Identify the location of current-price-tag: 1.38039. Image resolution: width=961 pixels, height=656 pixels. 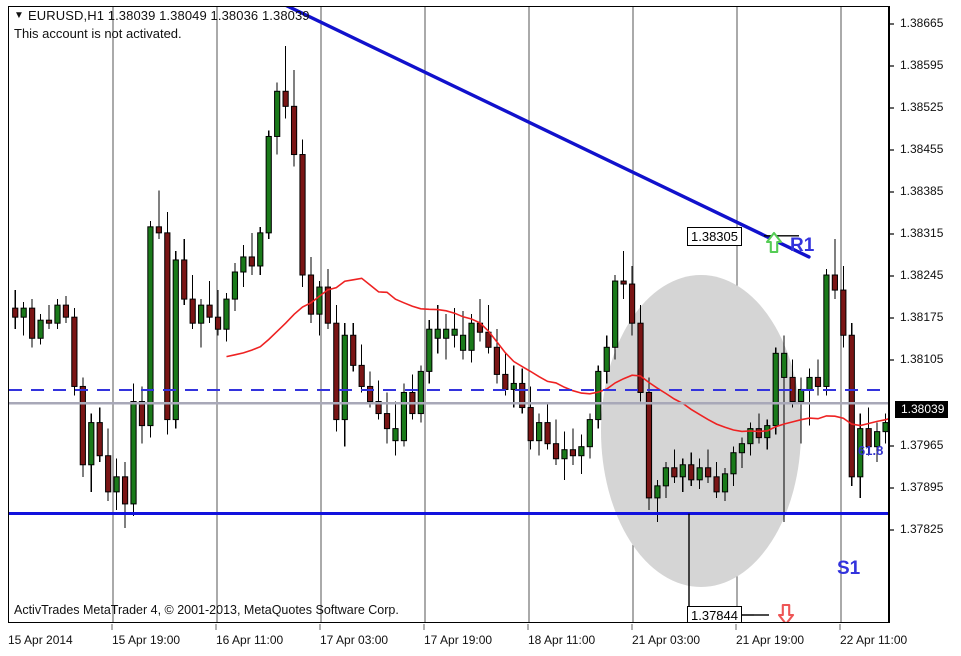
(922, 410).